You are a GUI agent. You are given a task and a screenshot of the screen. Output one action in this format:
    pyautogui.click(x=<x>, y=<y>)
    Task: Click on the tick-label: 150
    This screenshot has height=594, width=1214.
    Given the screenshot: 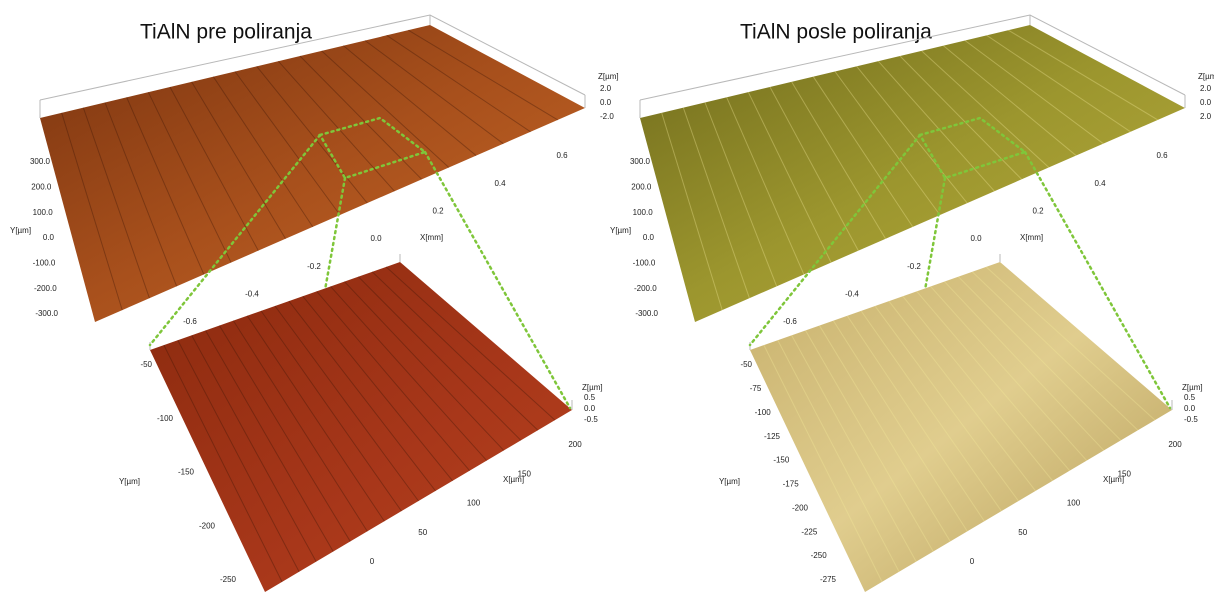 What is the action you would take?
    pyautogui.click(x=525, y=473)
    